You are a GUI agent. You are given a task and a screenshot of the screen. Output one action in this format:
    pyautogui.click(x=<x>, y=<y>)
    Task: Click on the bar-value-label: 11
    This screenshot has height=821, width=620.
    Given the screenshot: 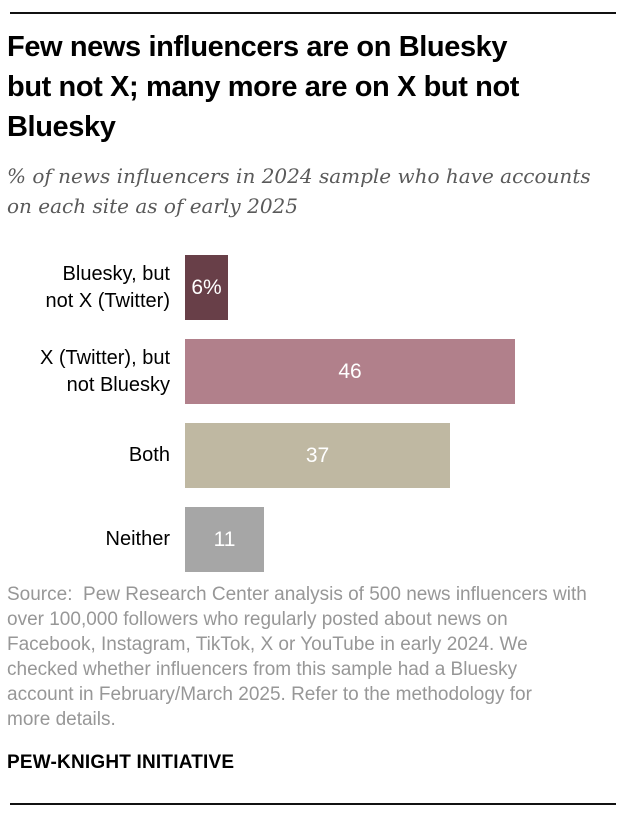 What is the action you would take?
    pyautogui.click(x=224, y=539)
    